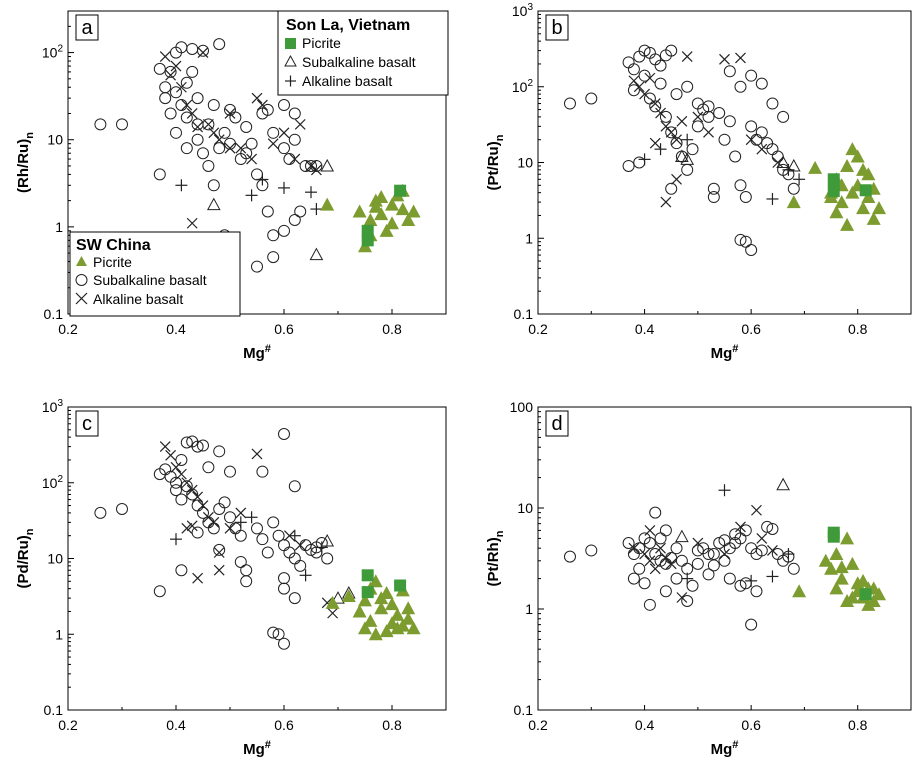 This screenshot has width=913, height=775. Describe the element at coordinates (155, 274) in the screenshot. I see `legend-china-frame` at that location.